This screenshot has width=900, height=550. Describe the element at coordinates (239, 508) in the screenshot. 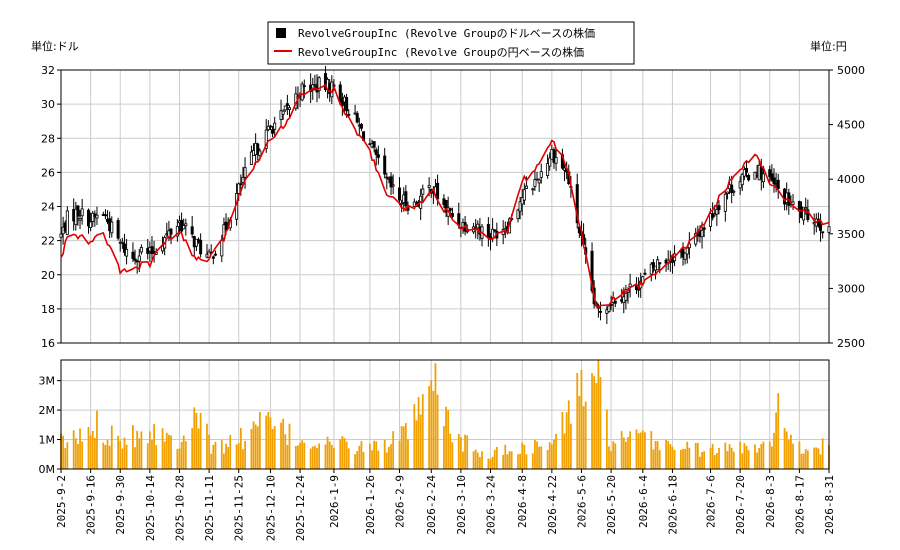

I see `x-tick-label-6: 2025-11-25` at that location.